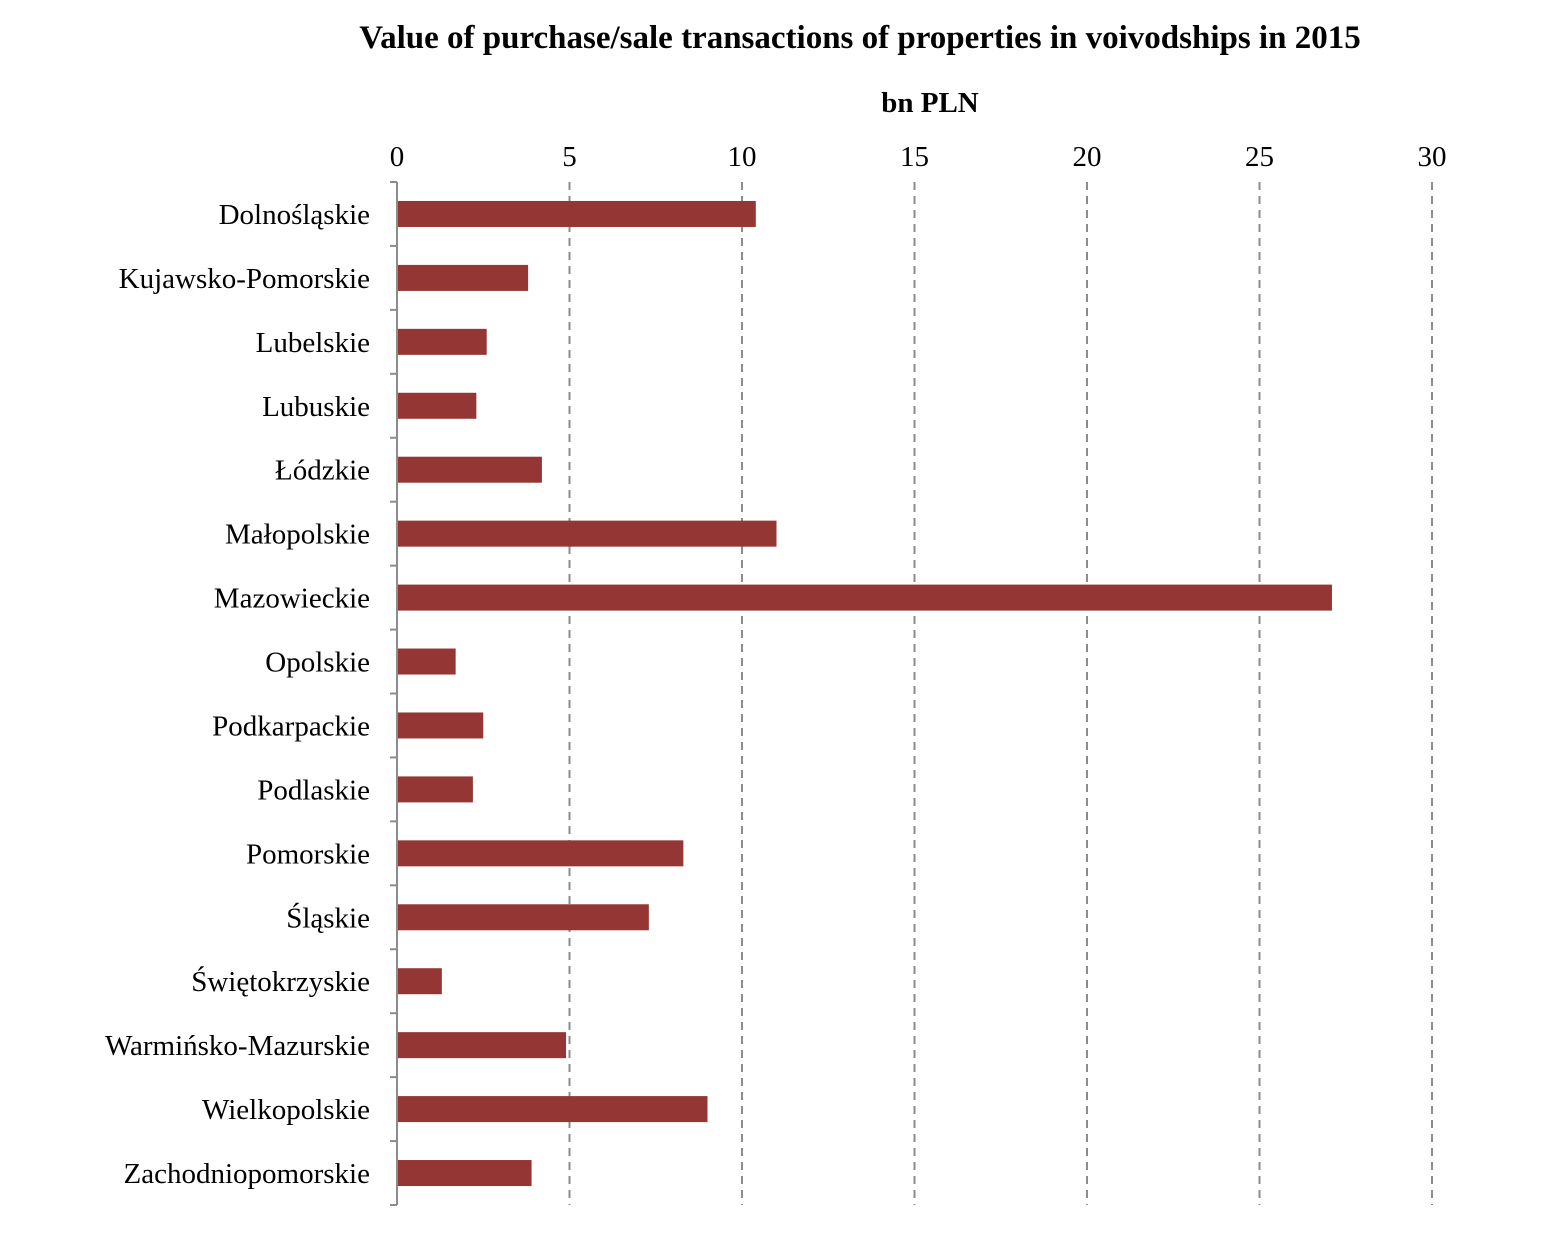  I want to click on x-tick-label: 20, so click(1087, 157).